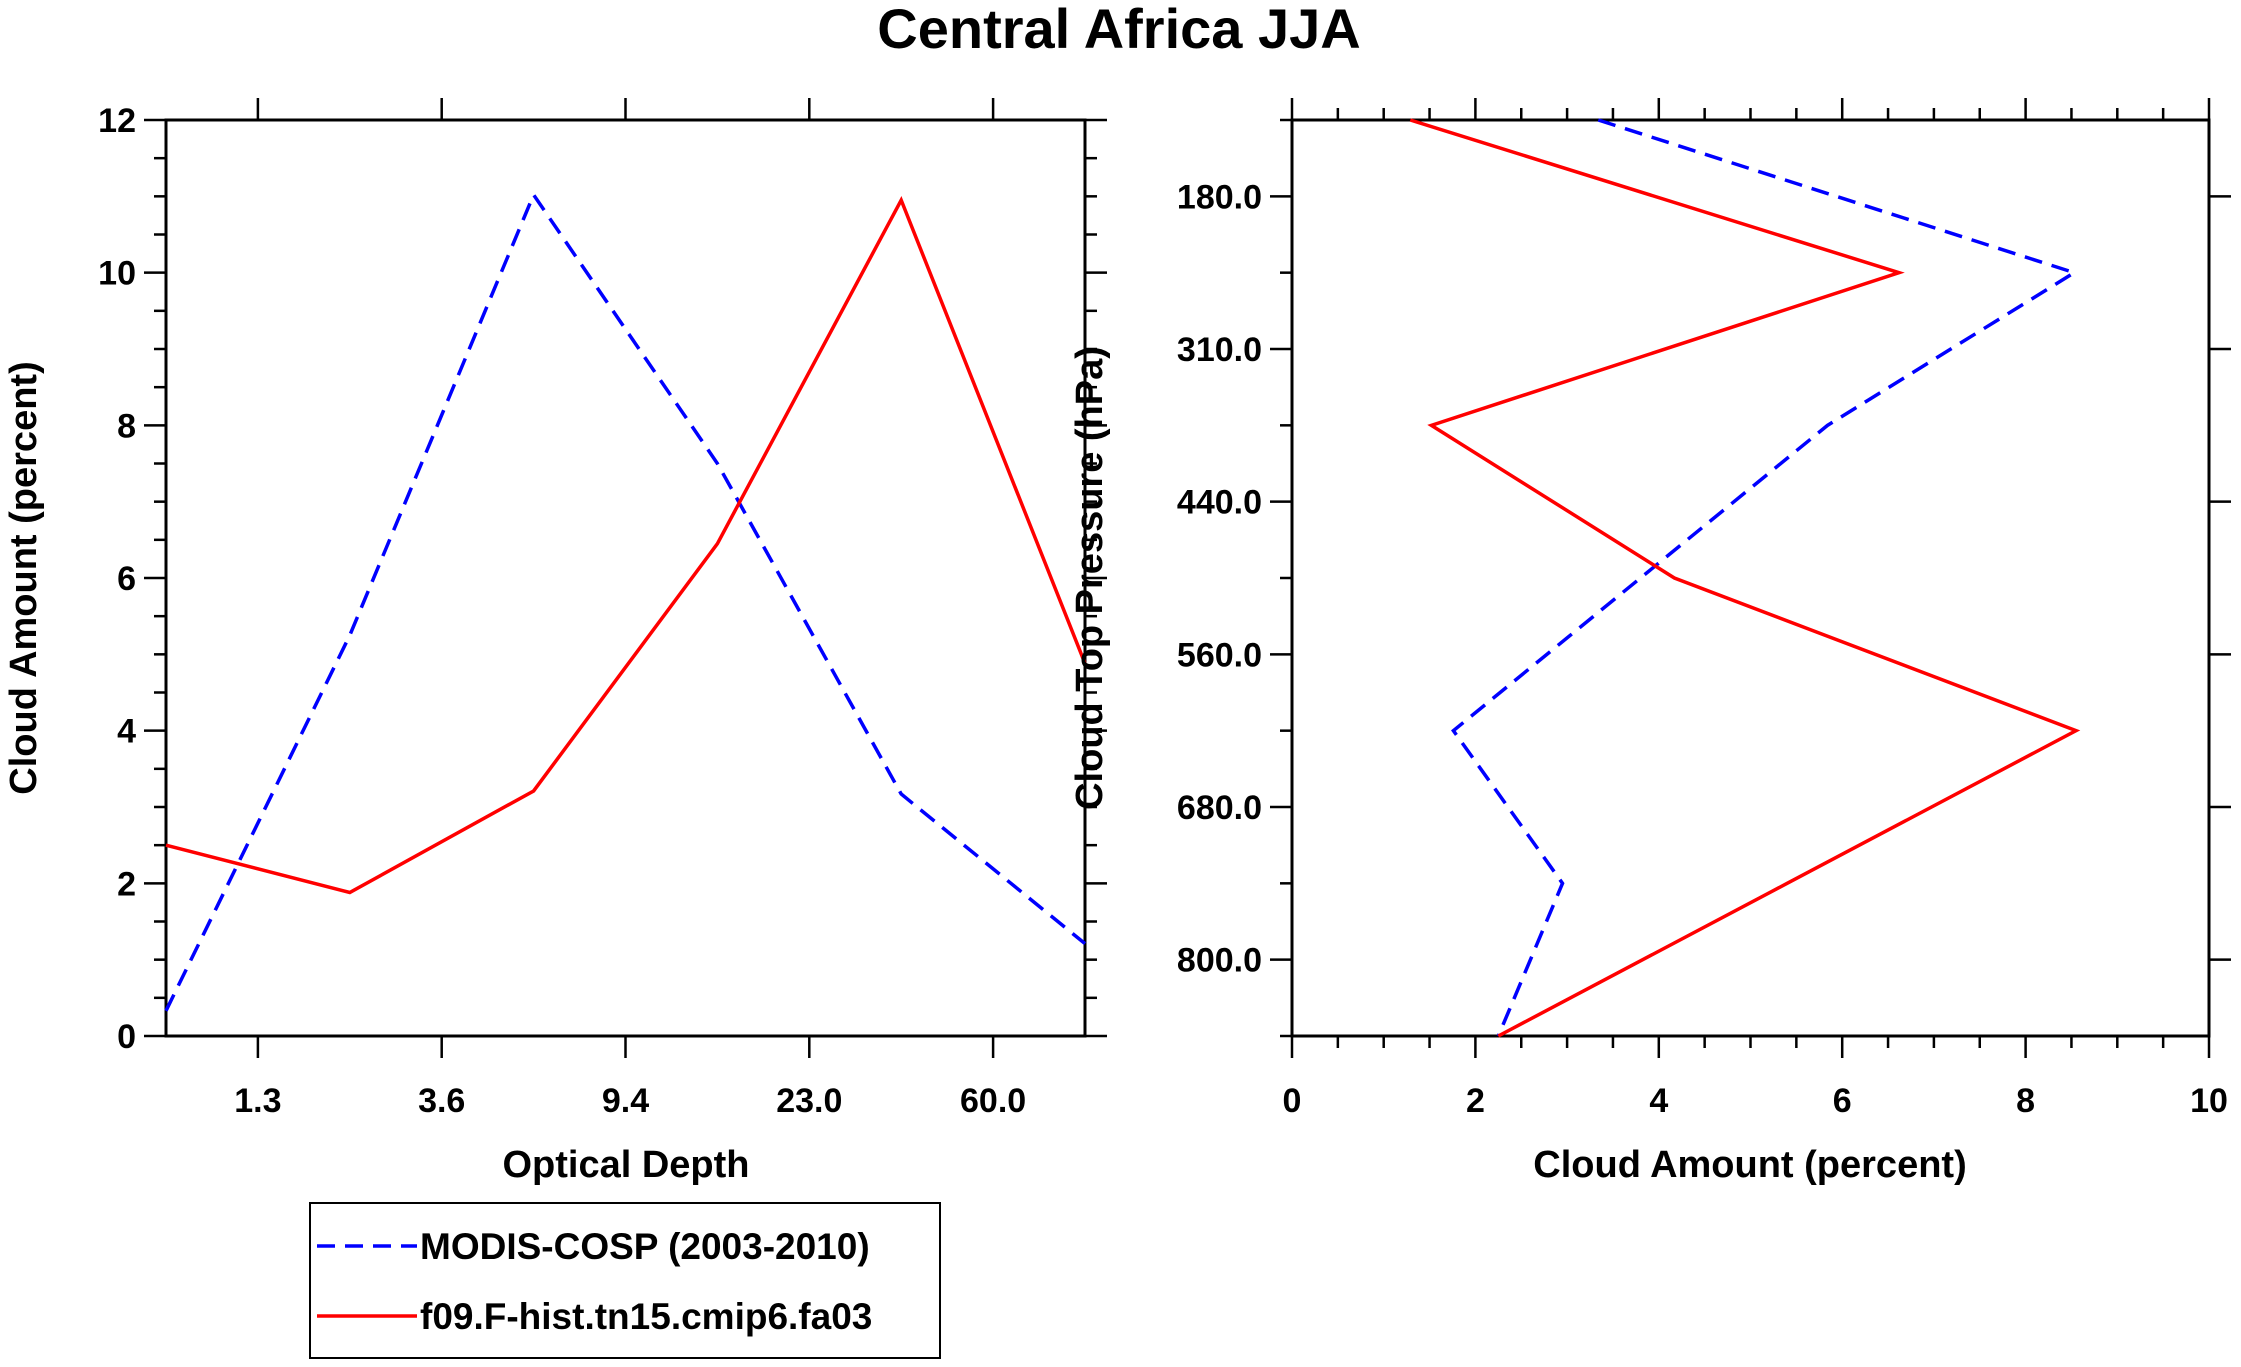  I want to click on x-tick-label: 0, so click(1292, 1101).